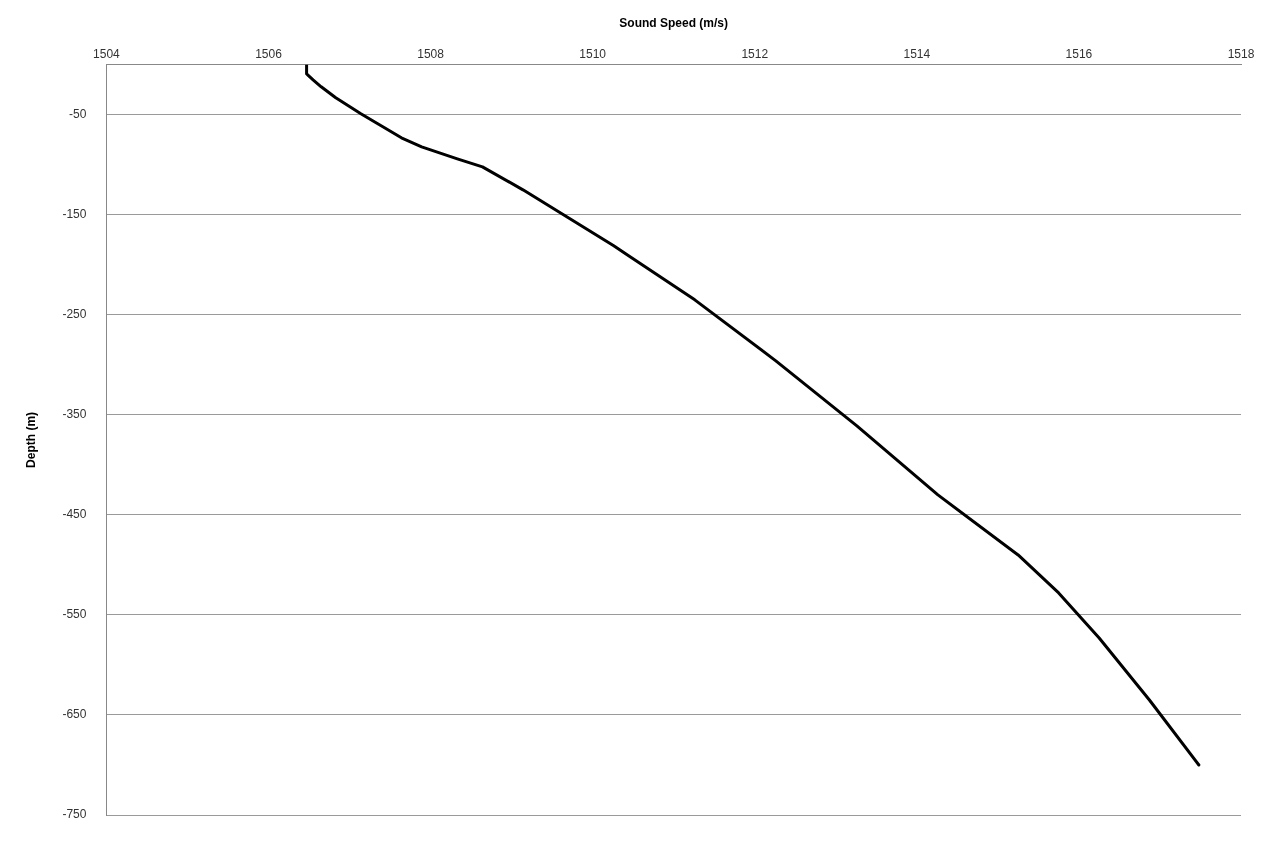 The width and height of the screenshot is (1279, 845). I want to click on y-tick-label: -450, so click(74, 514).